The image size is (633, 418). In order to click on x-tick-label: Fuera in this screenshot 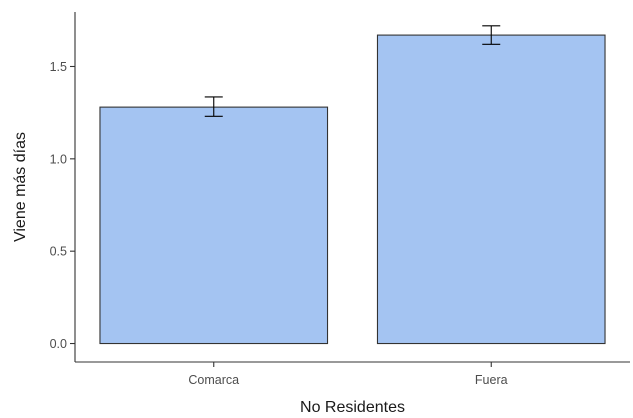, I will do `click(491, 380)`.